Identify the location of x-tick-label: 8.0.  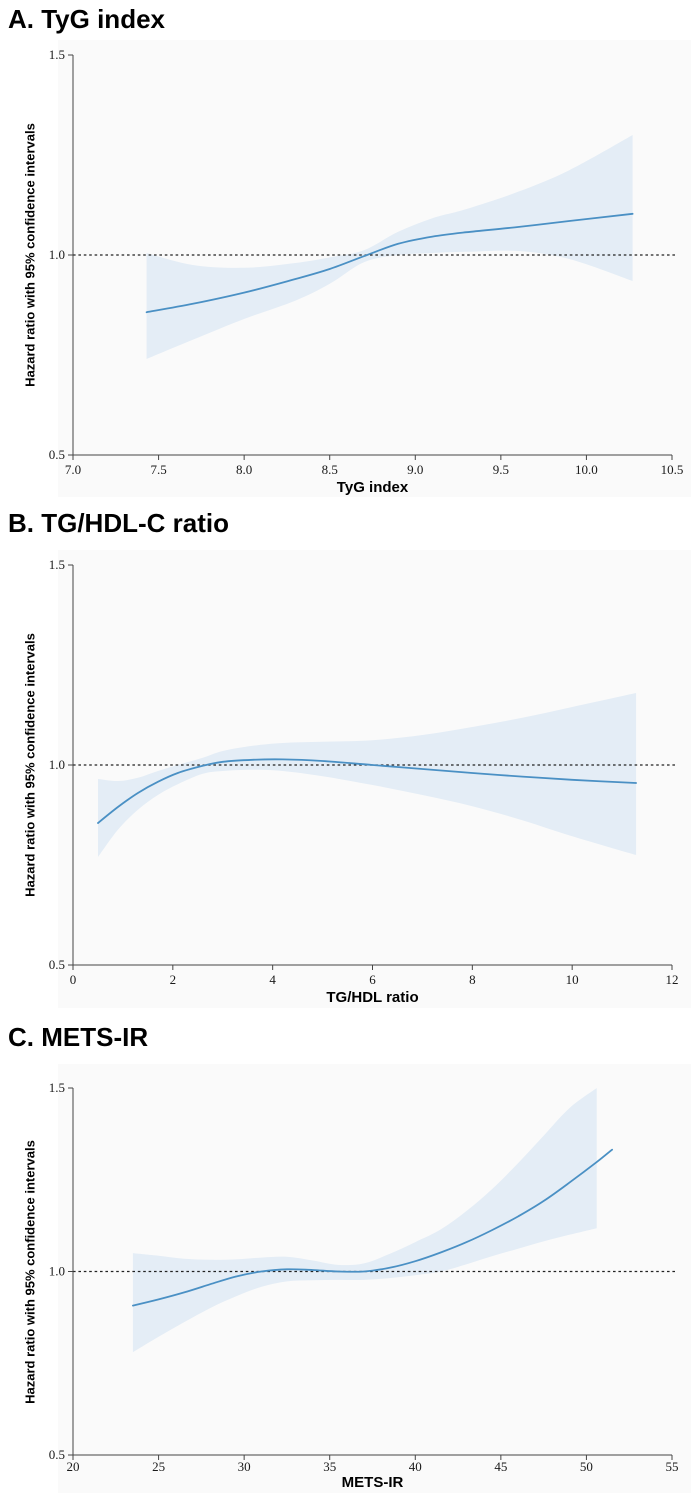
(244, 469).